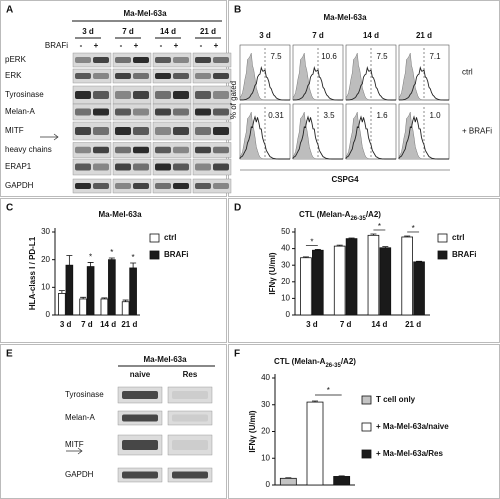 The image size is (500, 499). Describe the element at coordinates (288, 314) in the screenshot. I see `y-tick-label: 0` at that location.